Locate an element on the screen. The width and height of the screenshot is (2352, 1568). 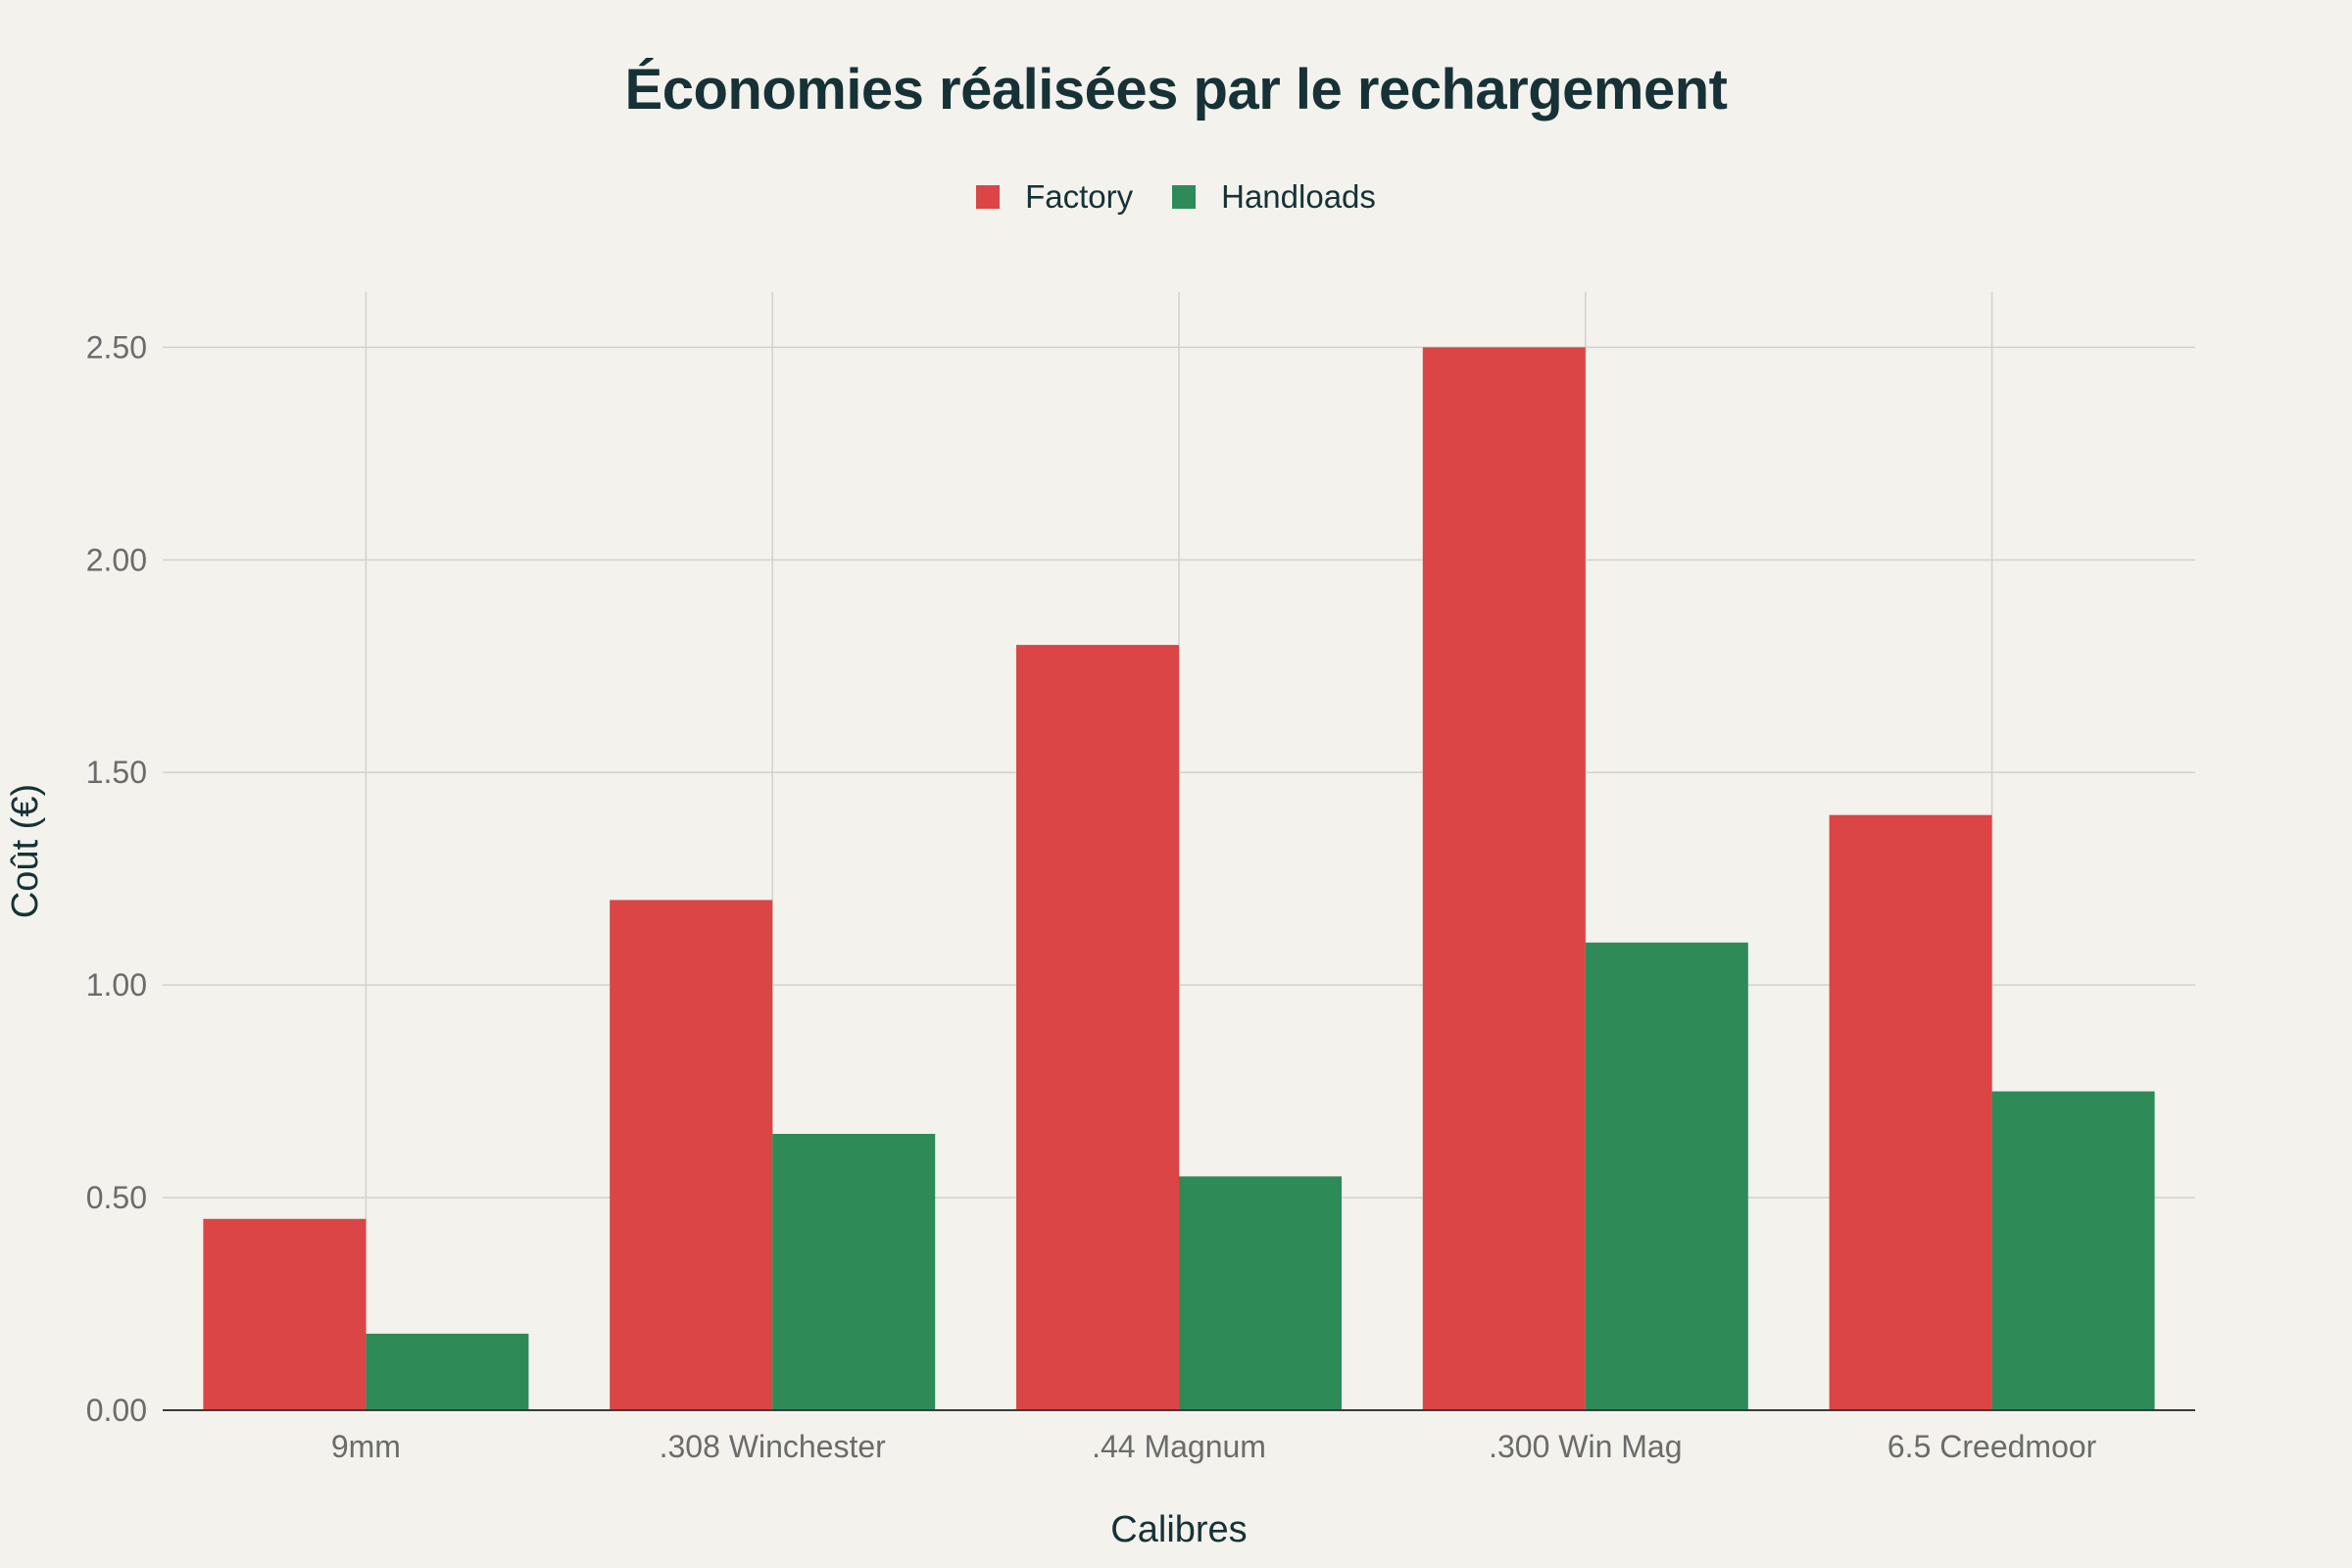
legend: Factory Handloads is located at coordinates (1176, 197).